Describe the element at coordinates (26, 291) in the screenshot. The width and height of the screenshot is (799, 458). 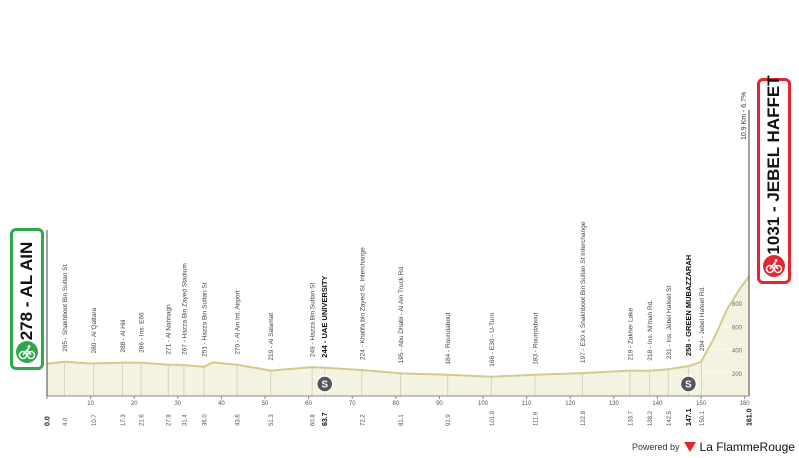
I see `start-name: 278 - AL AIN` at that location.